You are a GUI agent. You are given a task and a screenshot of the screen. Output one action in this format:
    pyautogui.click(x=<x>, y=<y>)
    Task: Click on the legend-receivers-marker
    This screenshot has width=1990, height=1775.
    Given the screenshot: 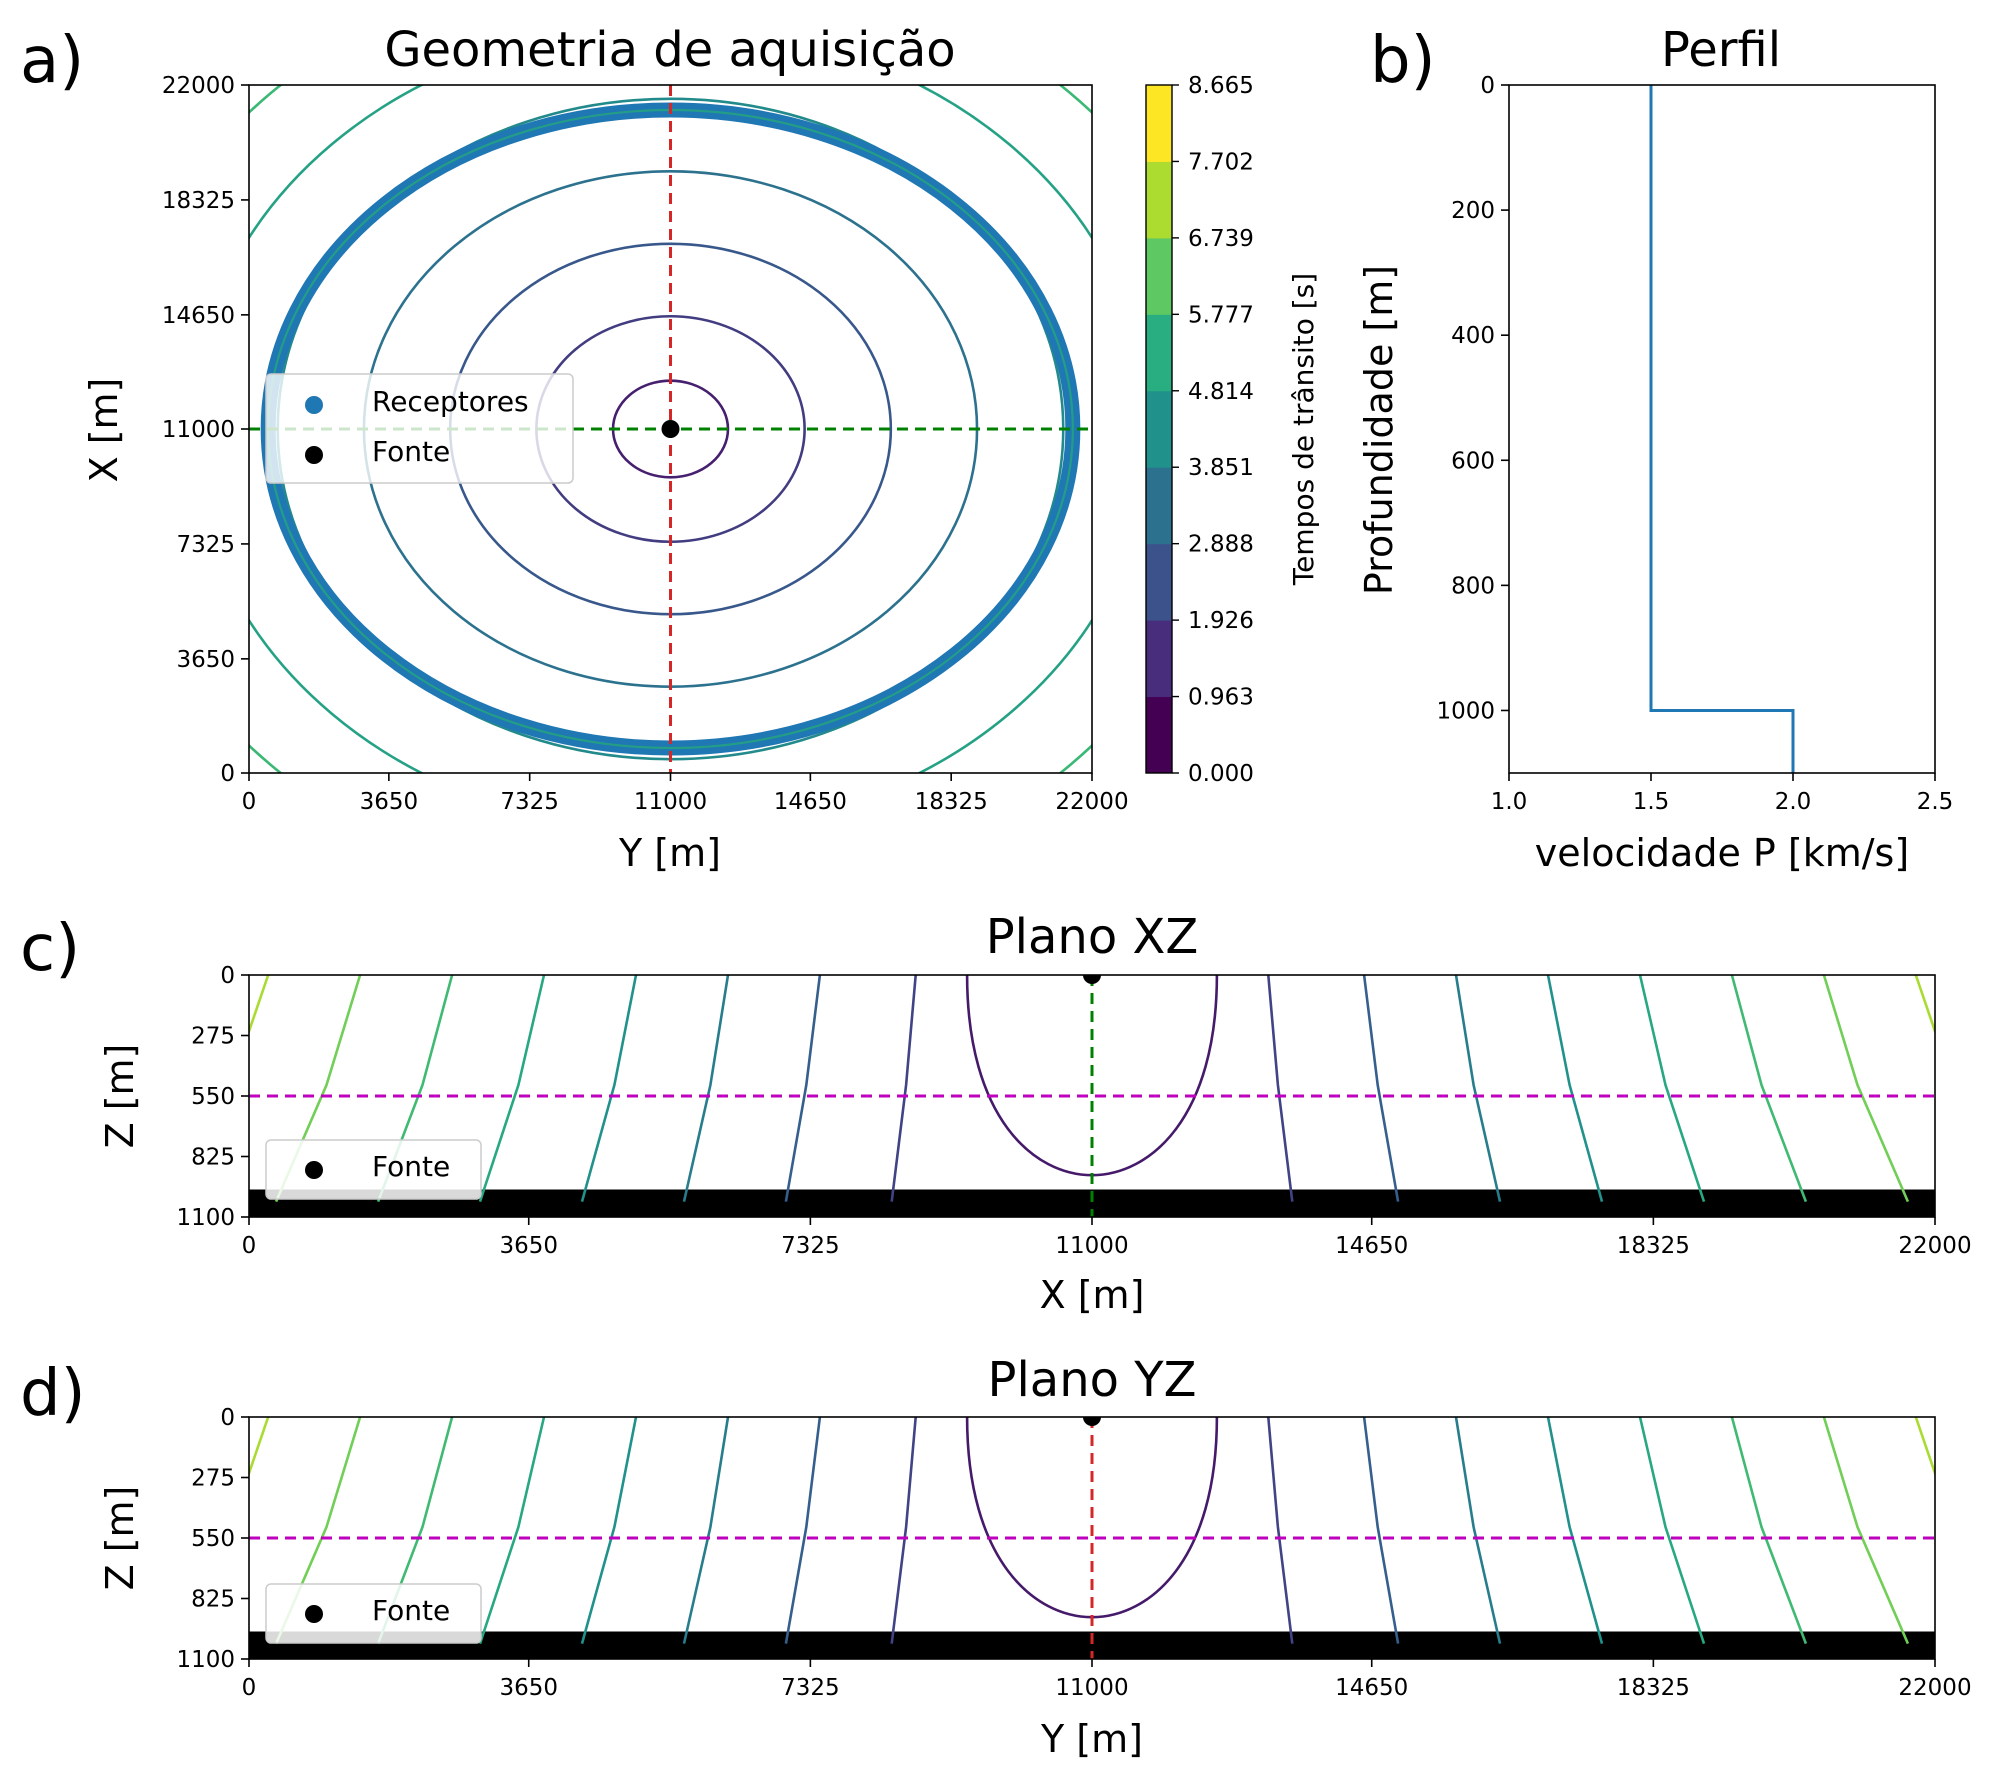 What is the action you would take?
    pyautogui.click(x=314, y=405)
    